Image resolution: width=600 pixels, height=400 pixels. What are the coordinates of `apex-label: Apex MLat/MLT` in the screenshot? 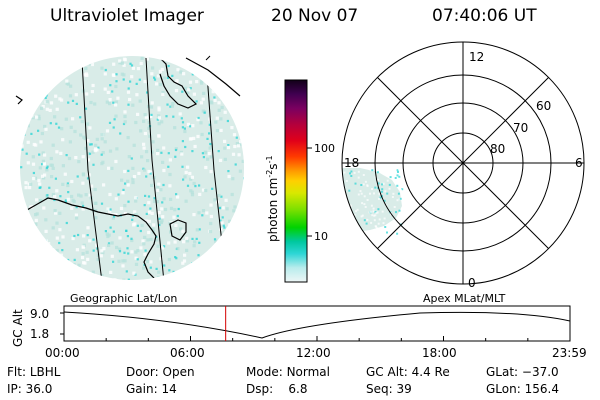 It's located at (464, 298).